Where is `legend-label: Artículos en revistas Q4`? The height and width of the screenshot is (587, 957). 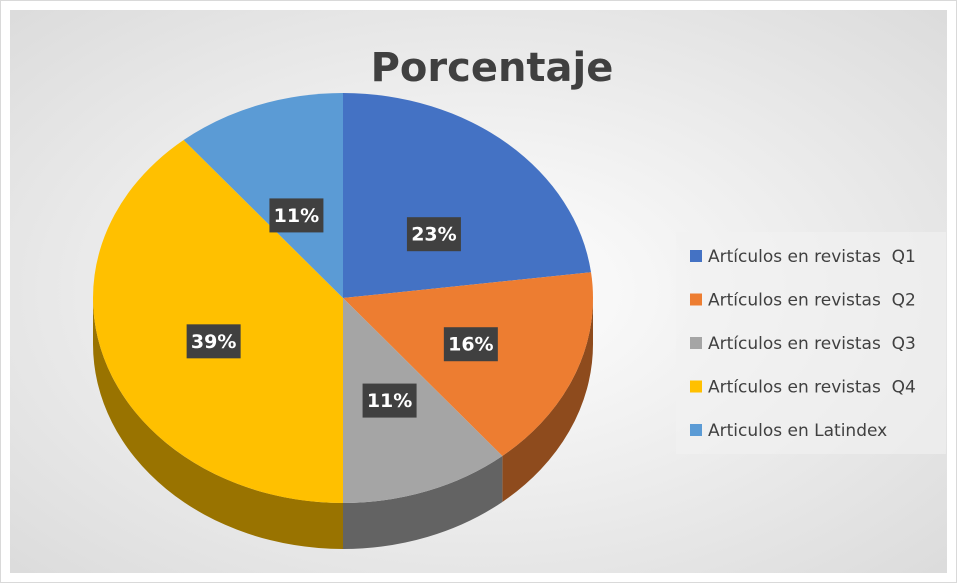
legend-label: Artículos en revistas Q4 is located at coordinates (812, 388).